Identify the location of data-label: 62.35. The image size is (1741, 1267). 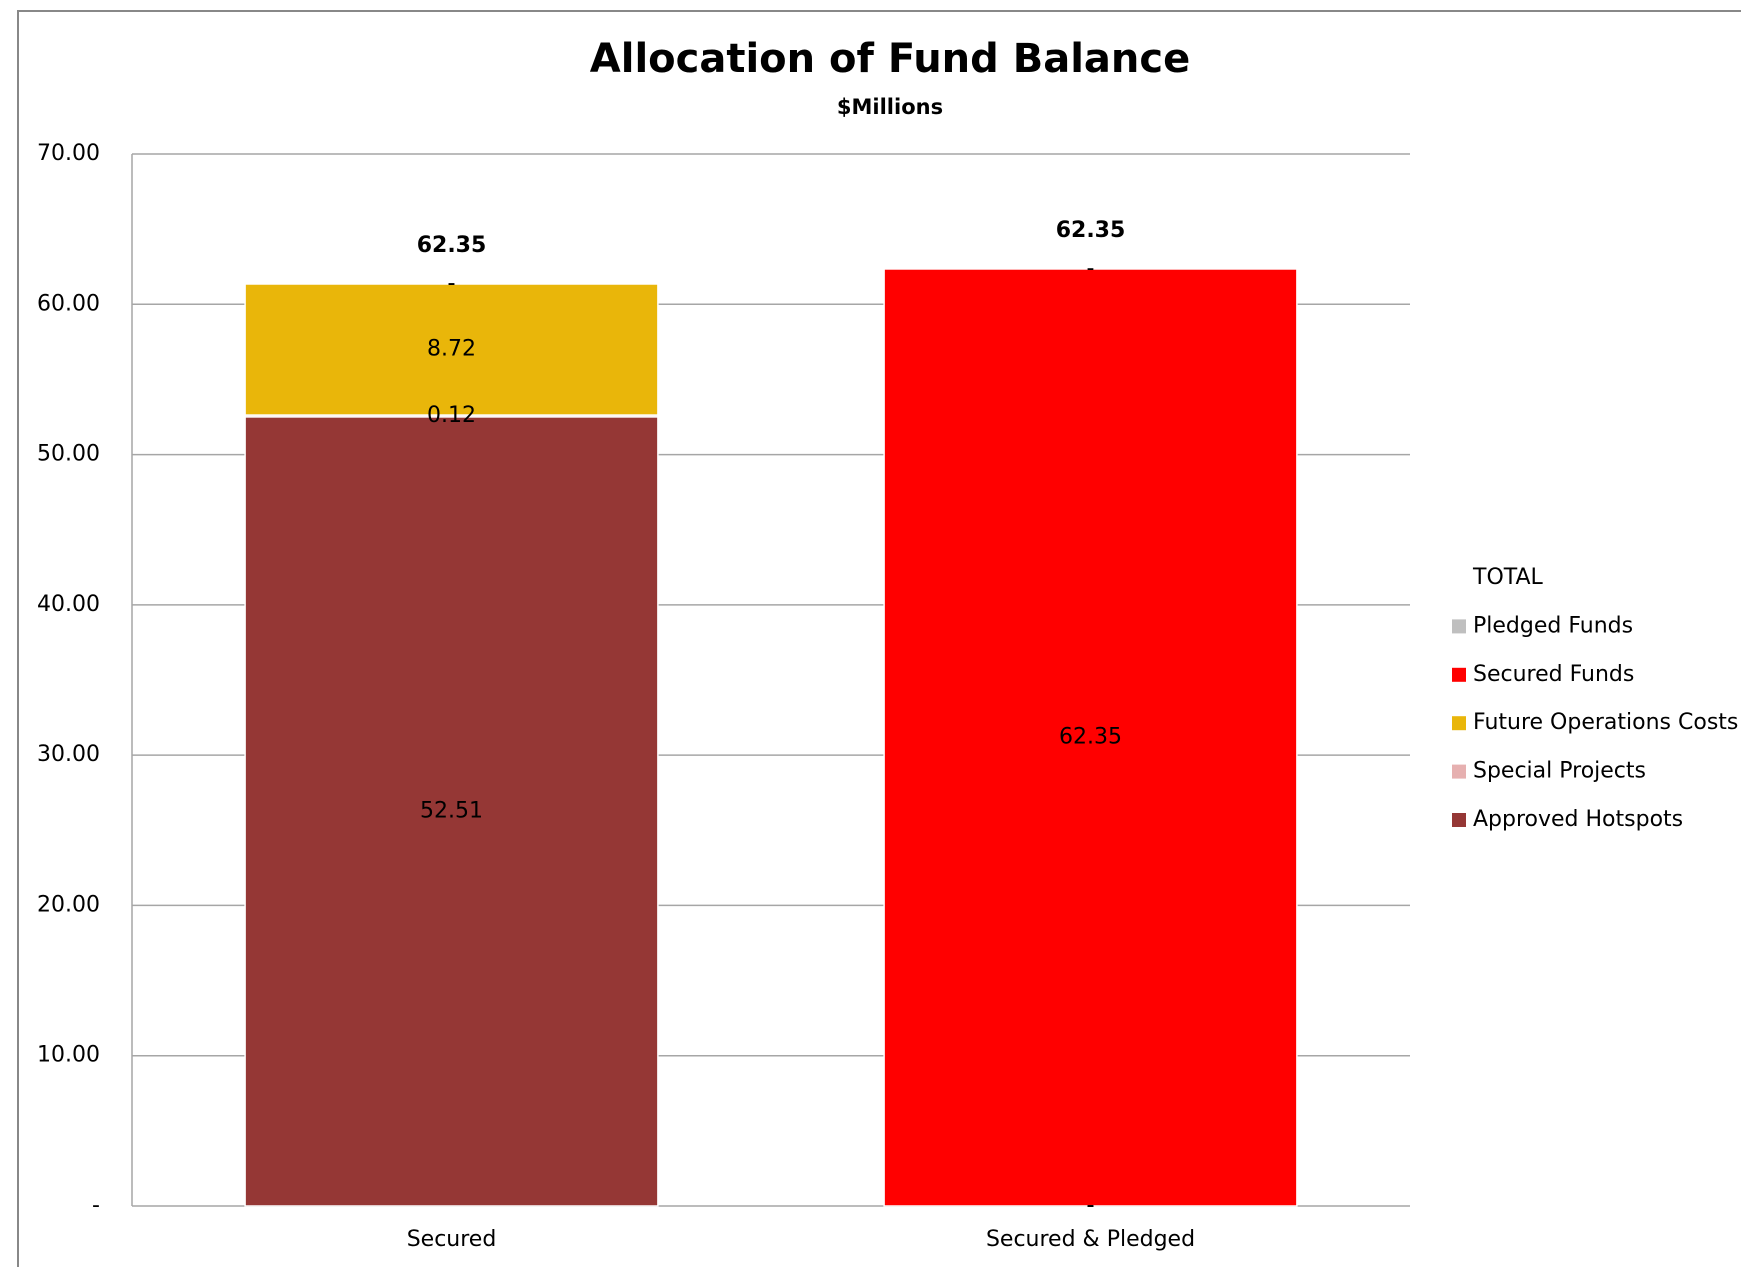
(1090, 736).